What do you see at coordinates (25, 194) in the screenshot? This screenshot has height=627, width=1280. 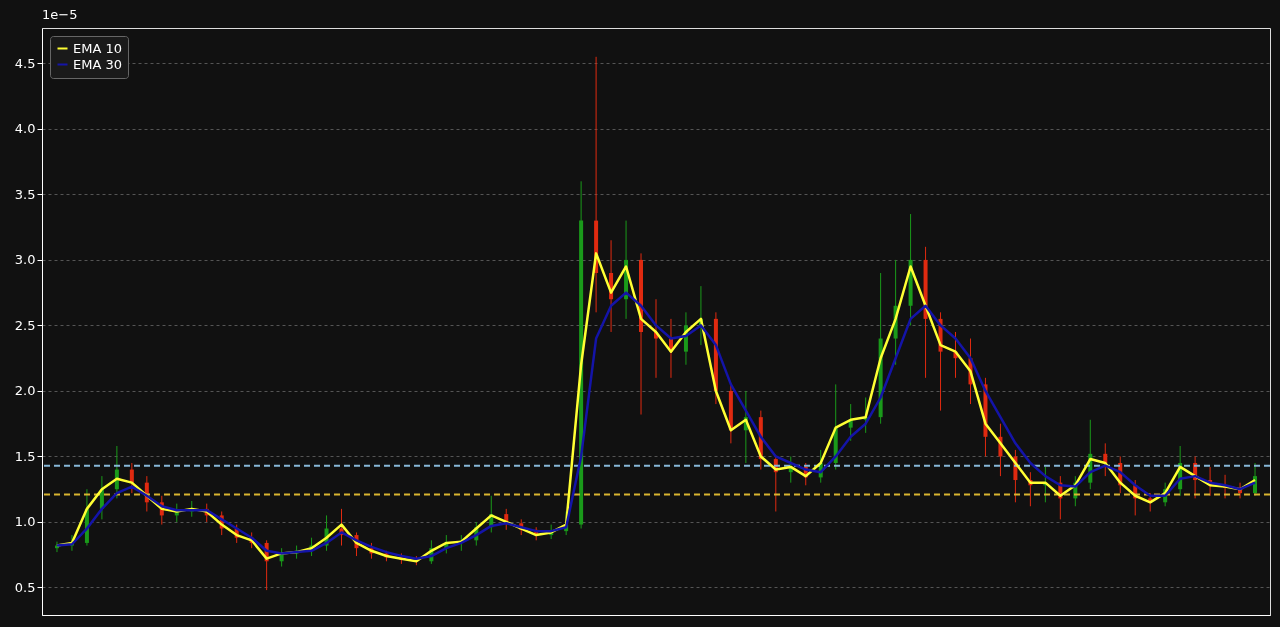 I see `y-tick-label: 3.5` at bounding box center [25, 194].